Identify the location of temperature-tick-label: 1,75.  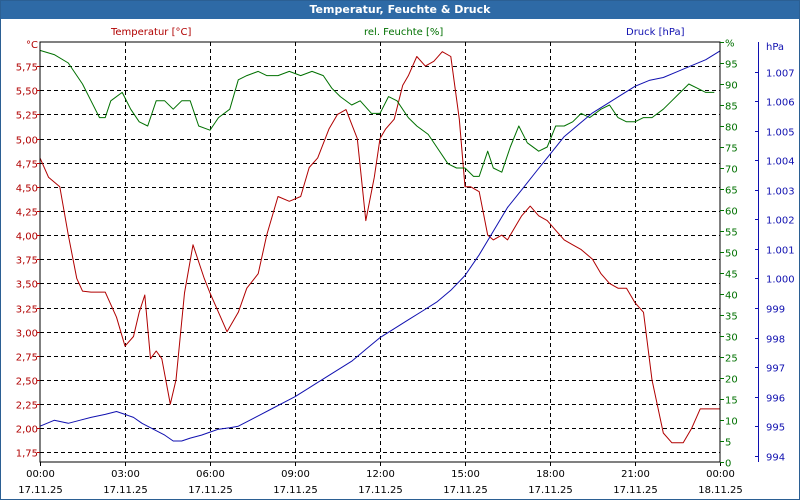
(27, 454).